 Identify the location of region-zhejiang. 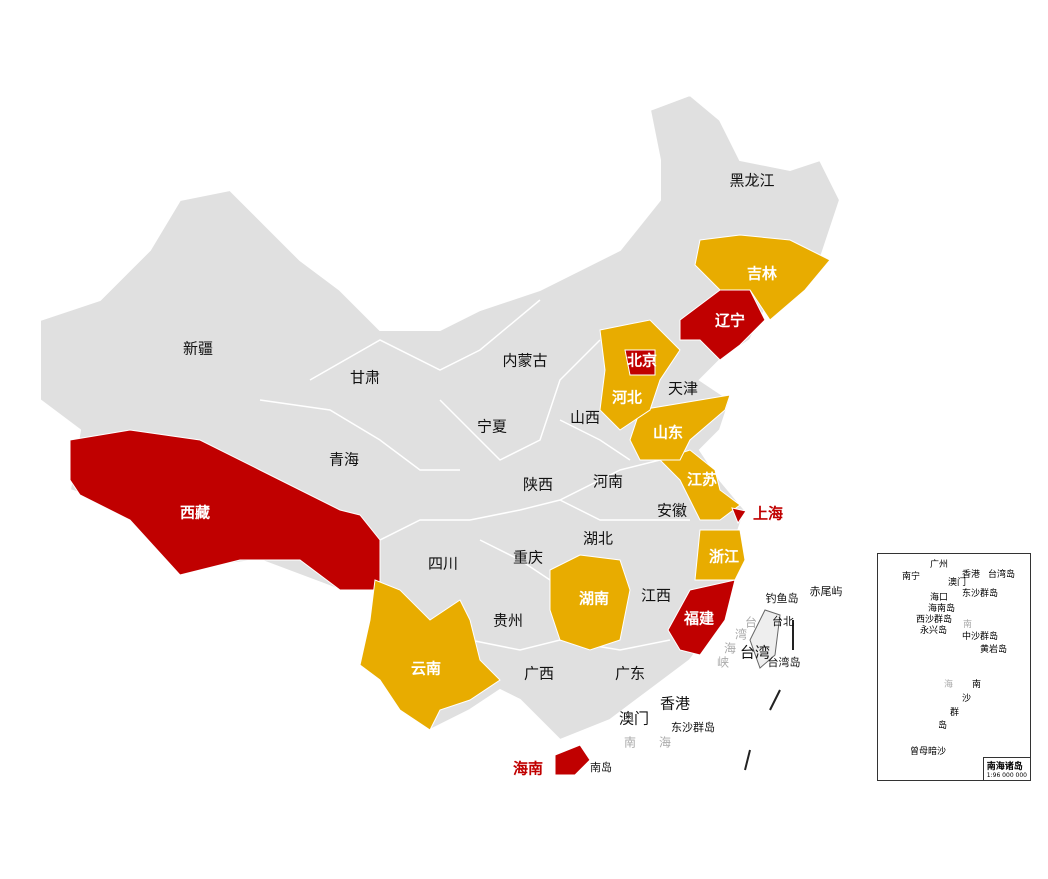
(720, 555).